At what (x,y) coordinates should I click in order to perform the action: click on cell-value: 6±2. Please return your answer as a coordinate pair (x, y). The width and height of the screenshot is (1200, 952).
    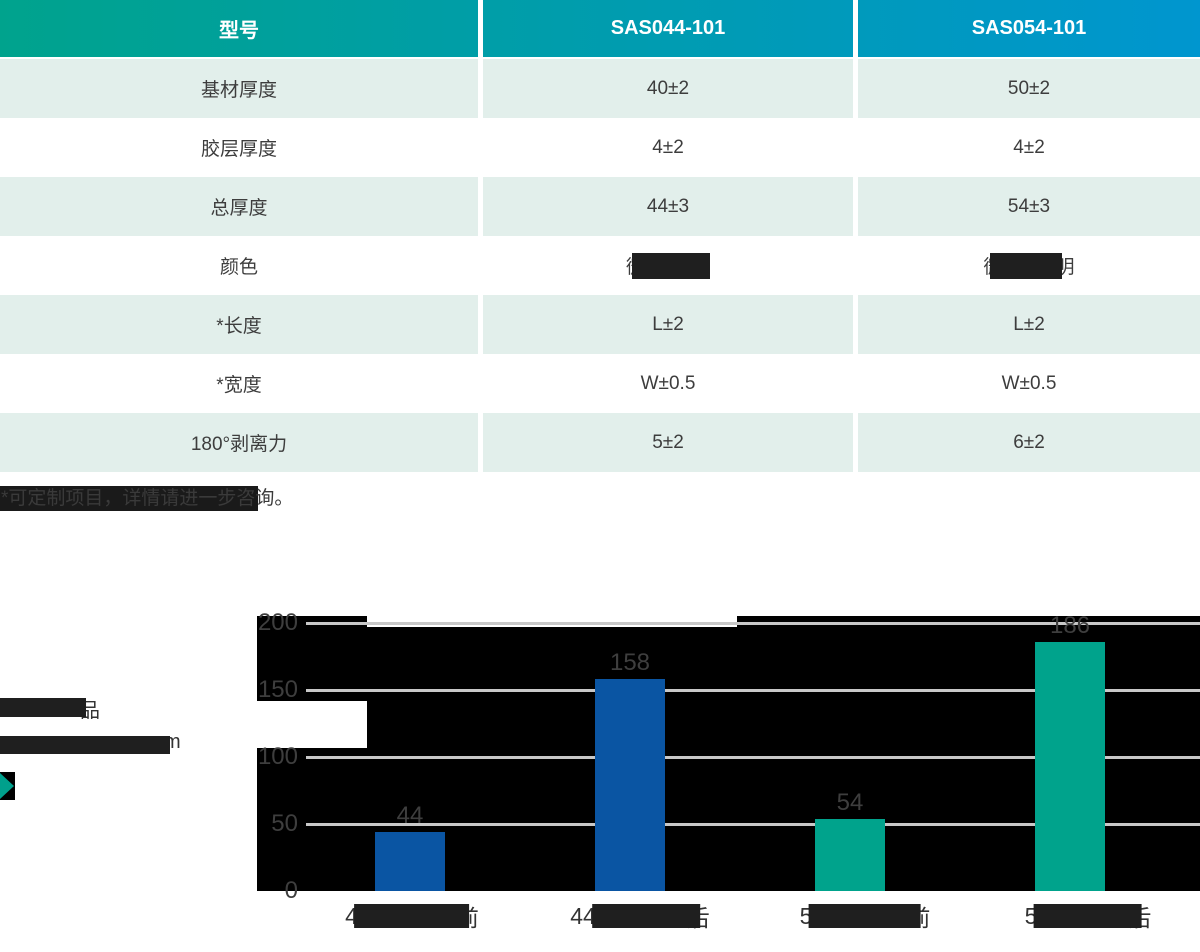
    Looking at the image, I should click on (1029, 442).